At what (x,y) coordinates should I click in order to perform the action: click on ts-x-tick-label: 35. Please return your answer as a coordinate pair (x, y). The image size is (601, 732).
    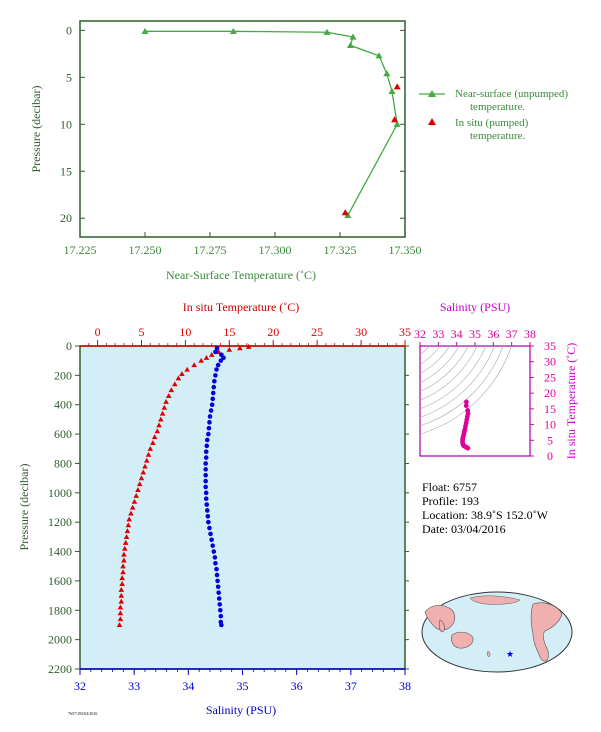
    Looking at the image, I should click on (475, 334).